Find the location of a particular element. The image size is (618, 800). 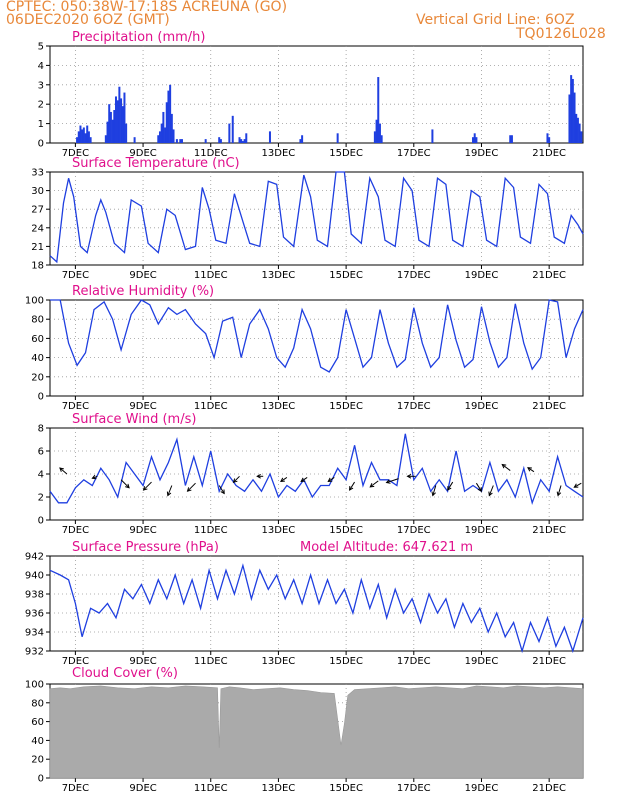

header-grid-line: Vertical Grid Line: 6OZ is located at coordinates (495, 20).